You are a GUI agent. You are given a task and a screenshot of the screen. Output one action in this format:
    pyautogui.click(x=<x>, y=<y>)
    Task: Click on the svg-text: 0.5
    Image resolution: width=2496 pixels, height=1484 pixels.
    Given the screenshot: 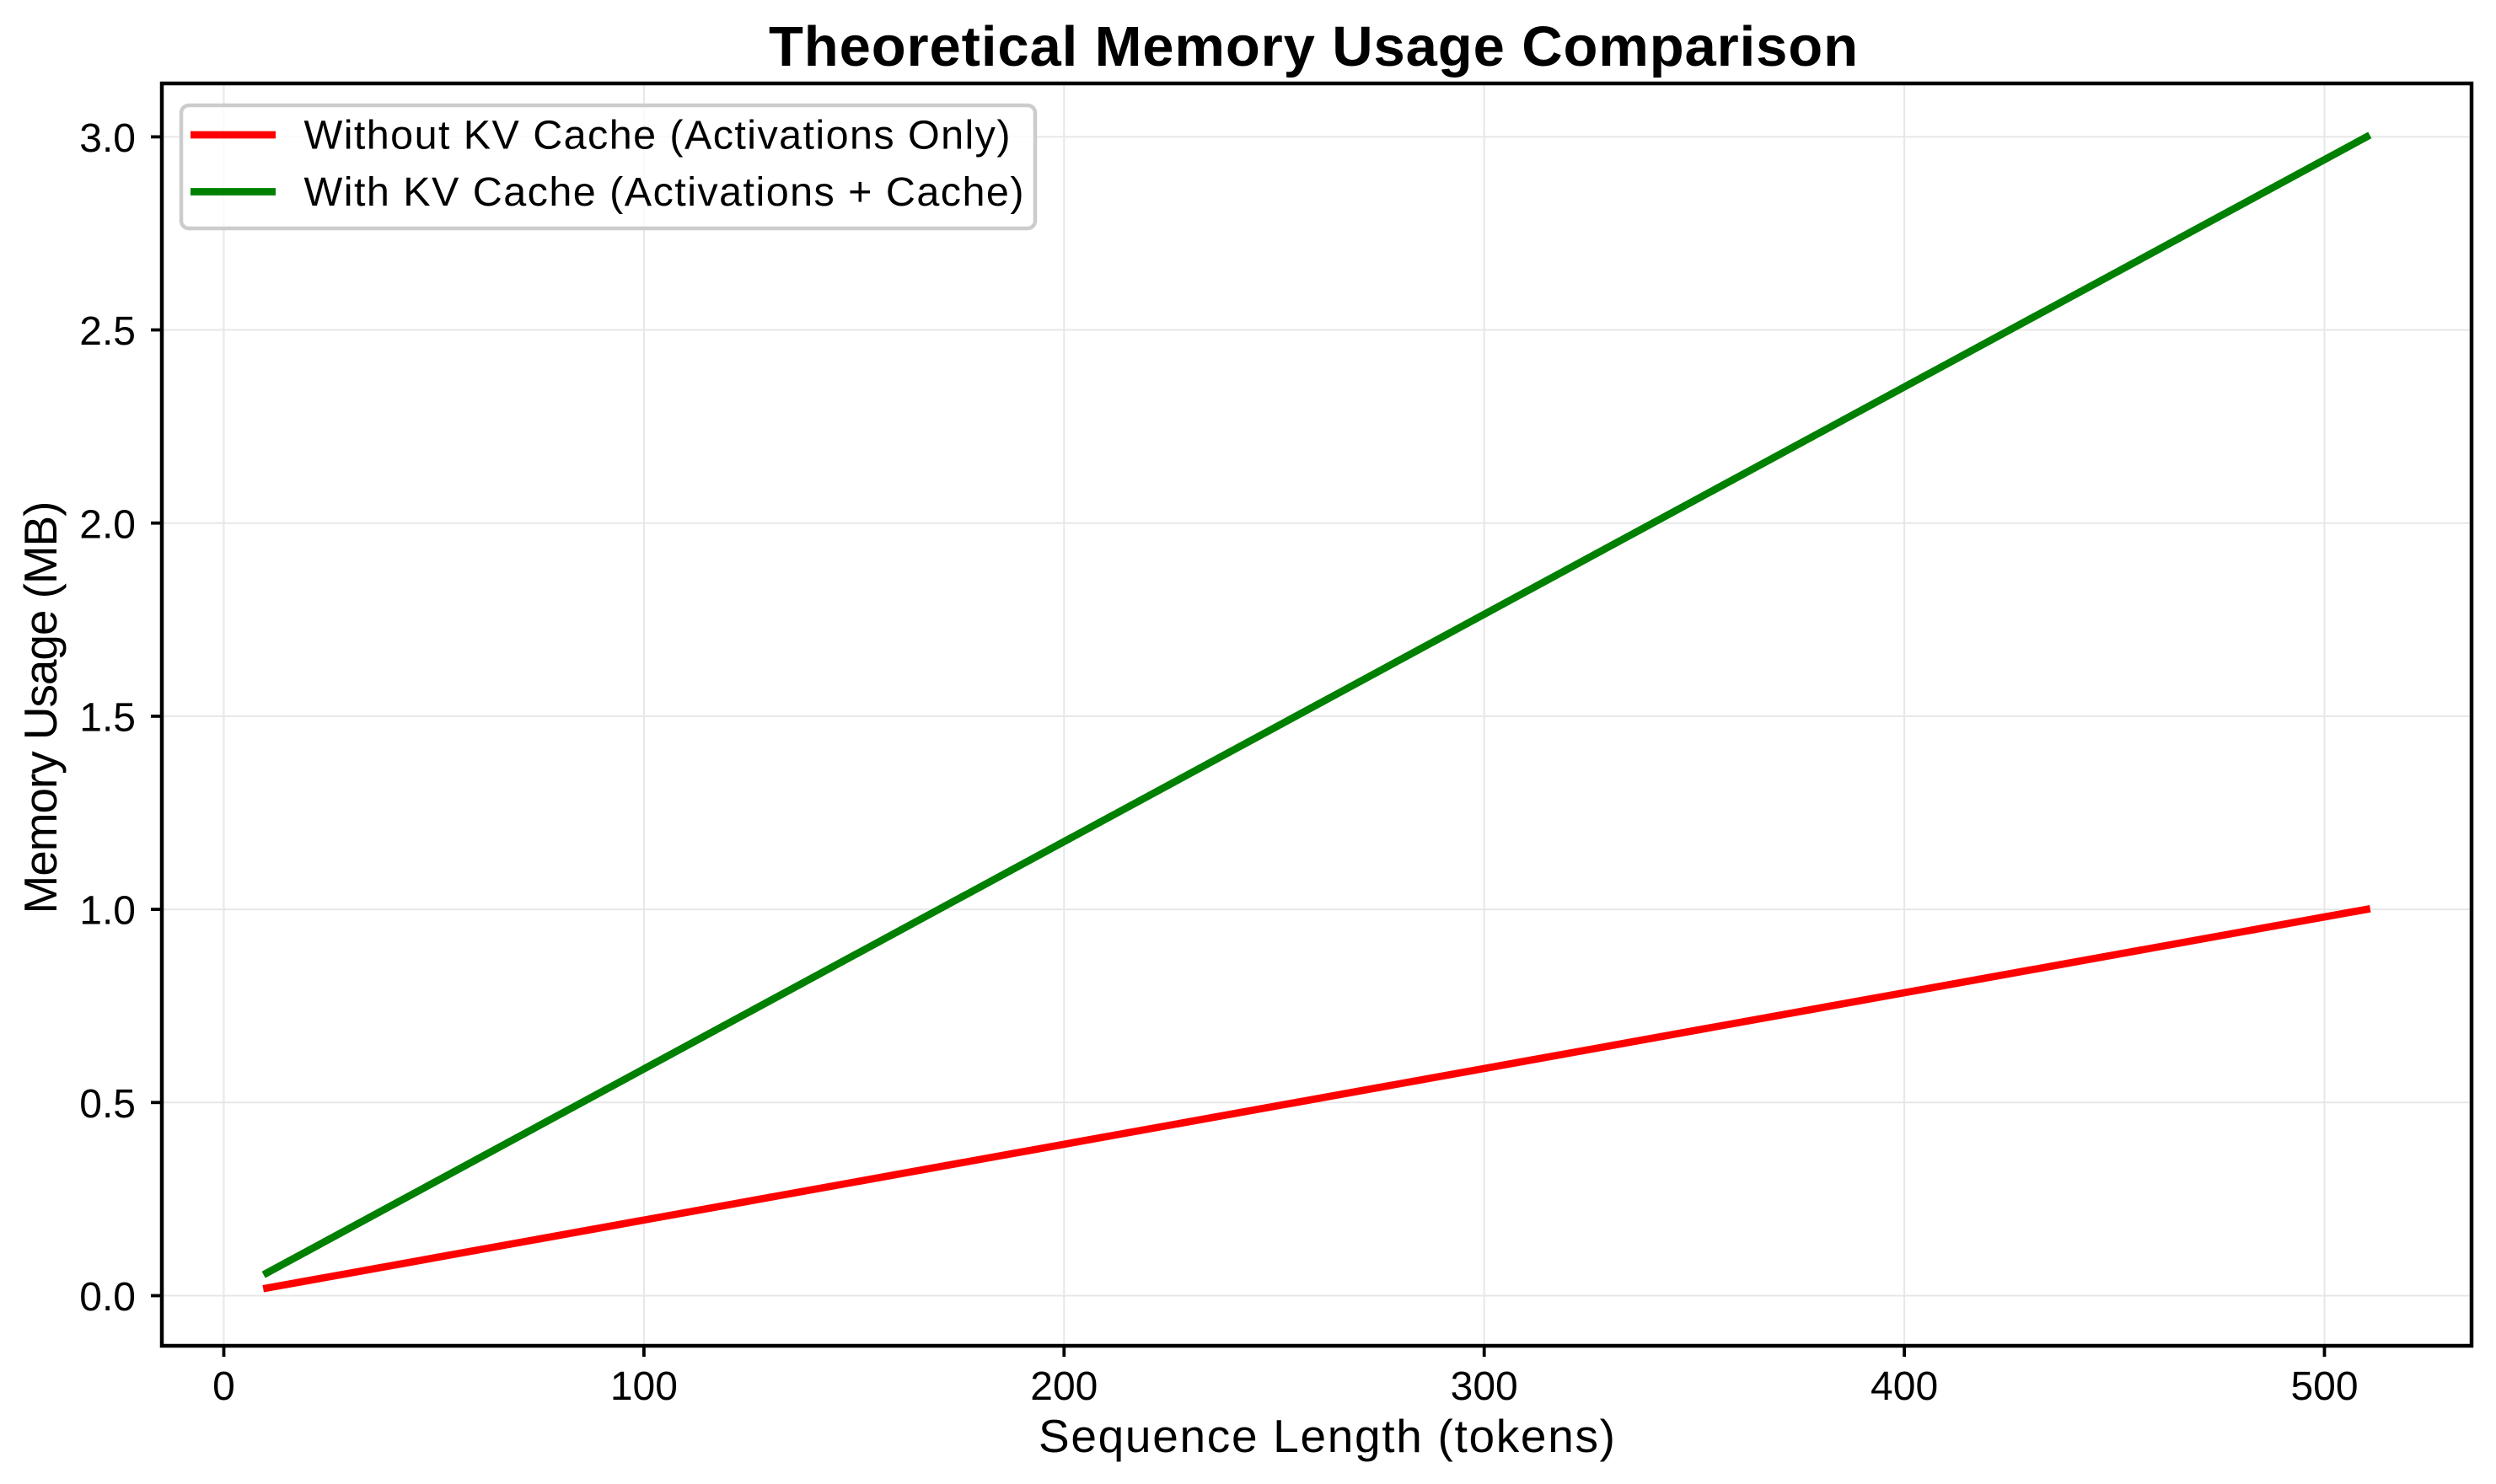 What is the action you would take?
    pyautogui.click(x=107, y=1104)
    